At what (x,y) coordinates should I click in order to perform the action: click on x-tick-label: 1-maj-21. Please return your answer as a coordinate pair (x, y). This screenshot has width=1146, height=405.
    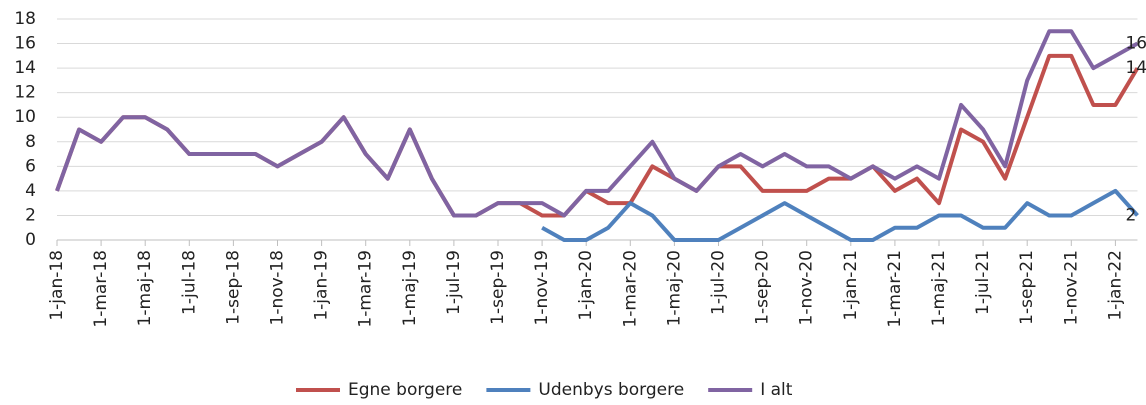
    Looking at the image, I should click on (939, 288).